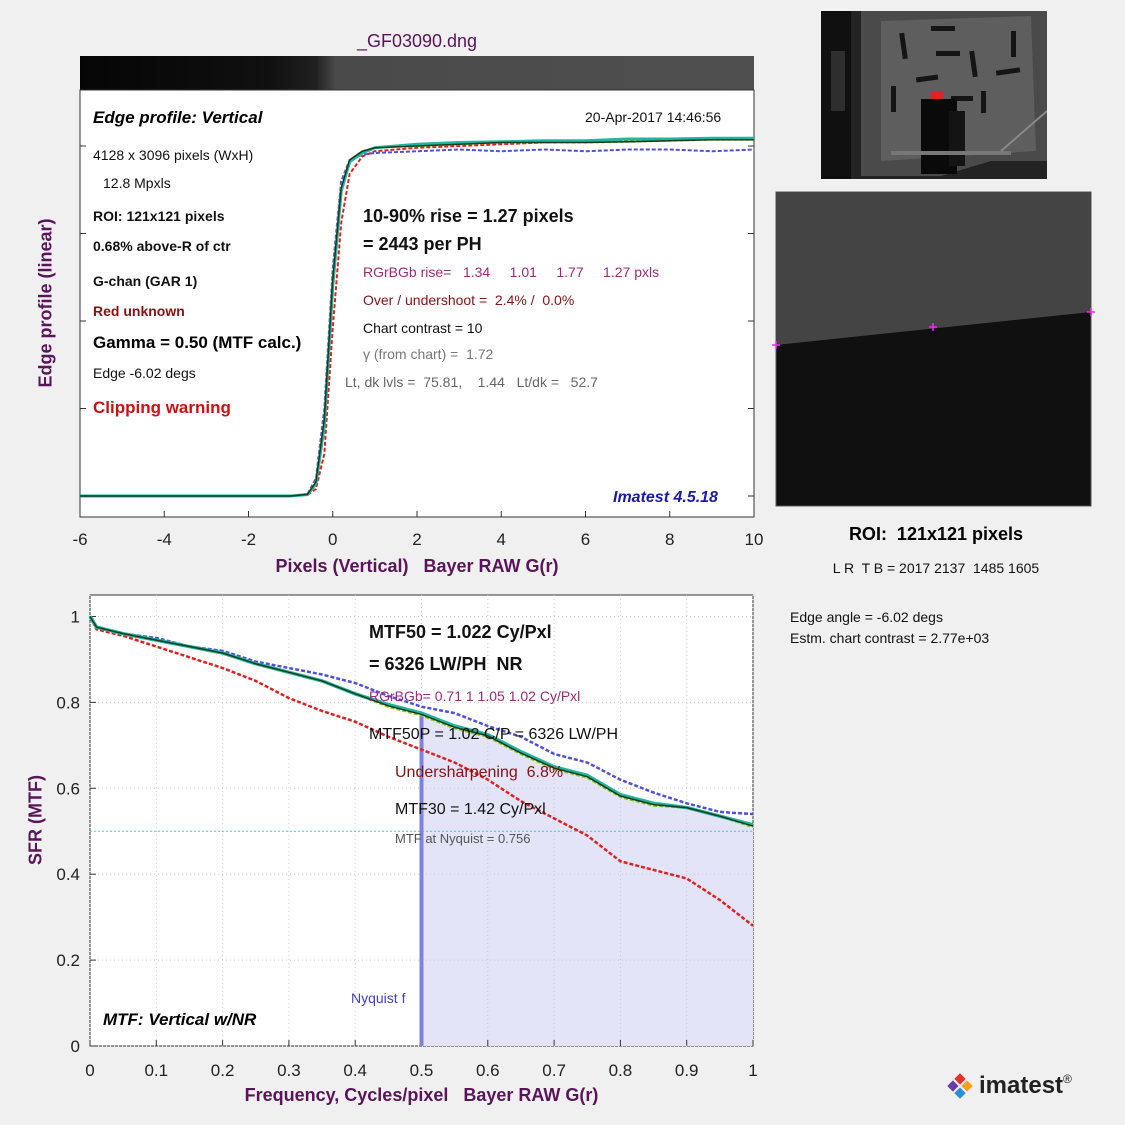  Describe the element at coordinates (960, 1086) in the screenshot. I see `imatest-logo-icon` at that location.